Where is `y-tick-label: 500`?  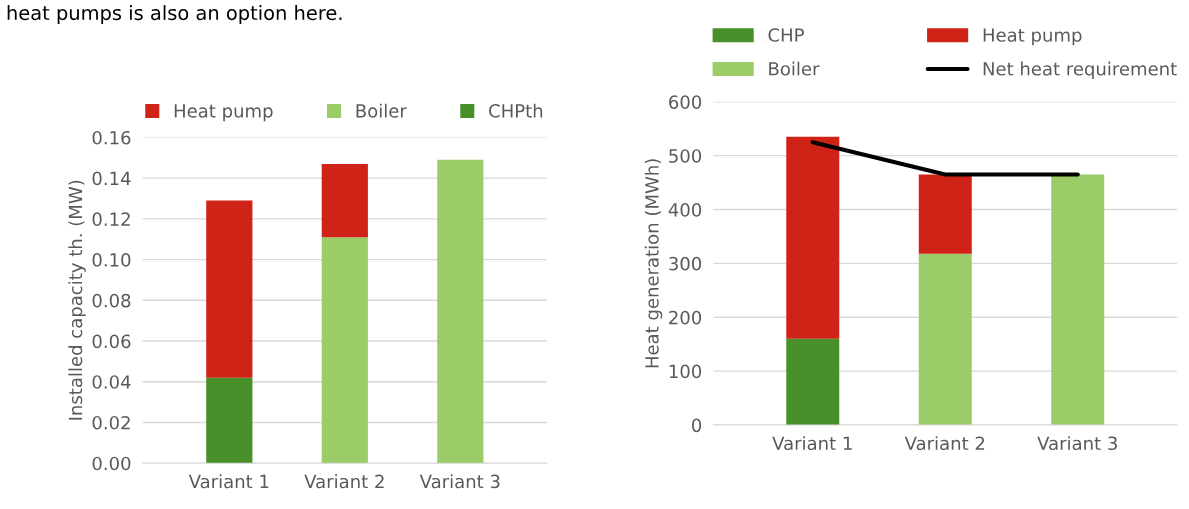
y-tick-label: 500 is located at coordinates (685, 156).